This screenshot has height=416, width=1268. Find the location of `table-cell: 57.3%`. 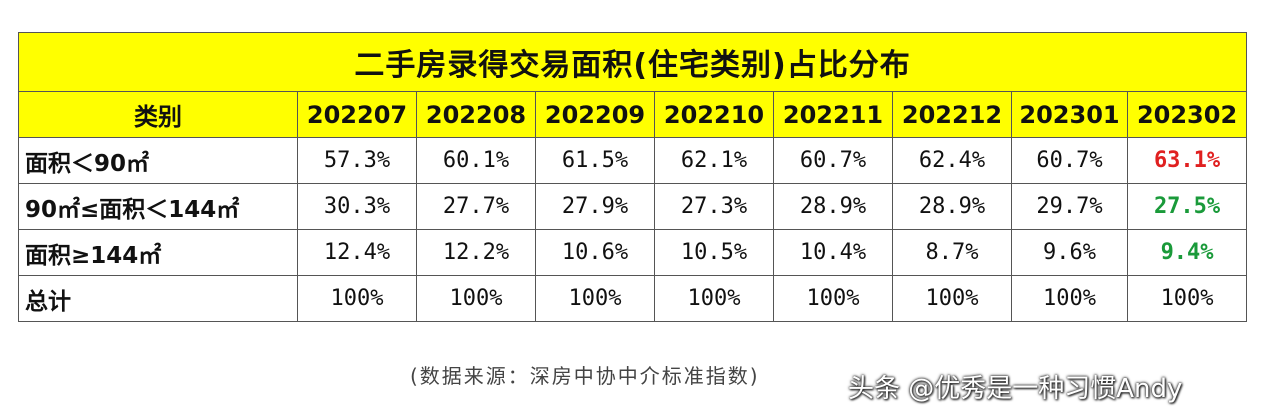

table-cell: 57.3% is located at coordinates (357, 160).